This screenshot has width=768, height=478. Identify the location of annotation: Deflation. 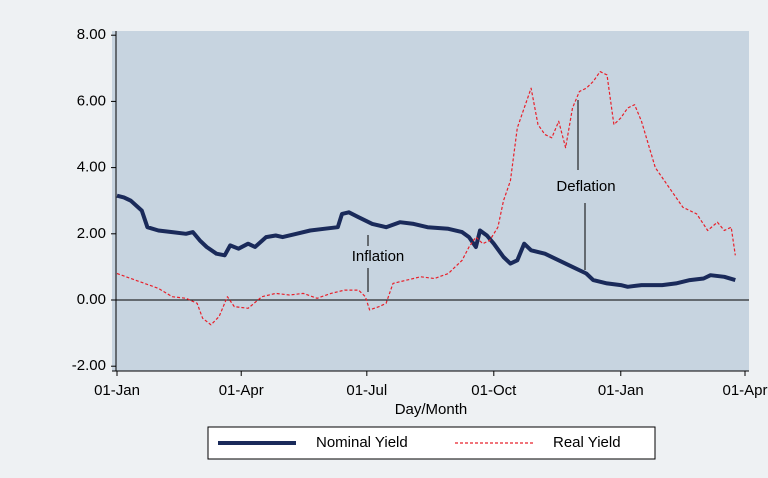
(585, 186).